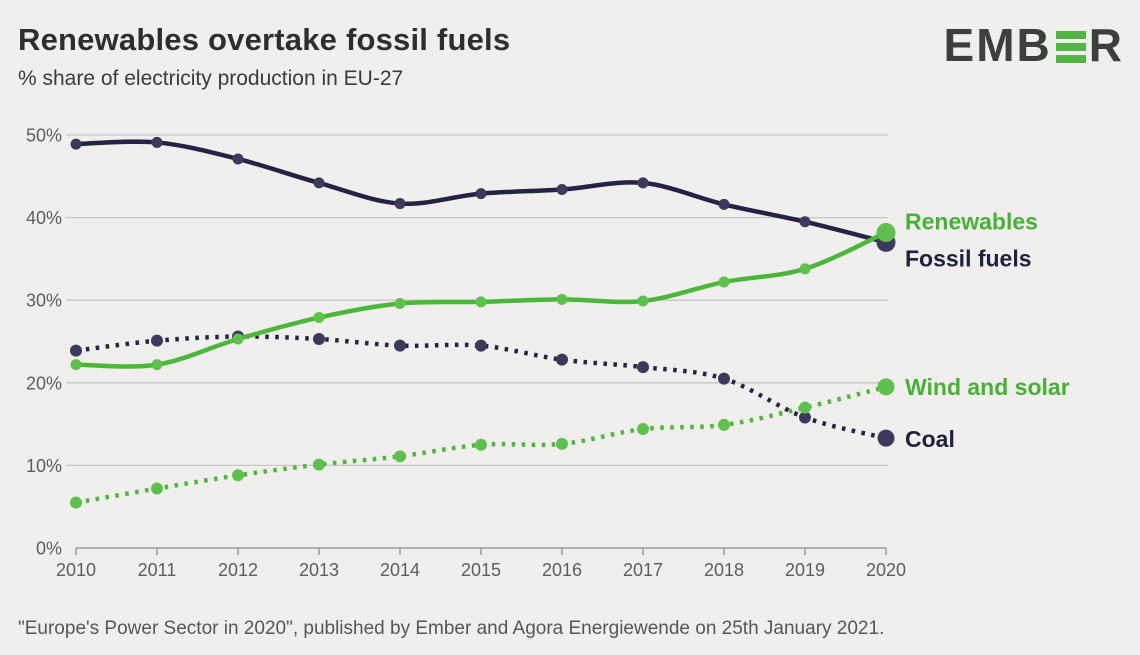  Describe the element at coordinates (44, 301) in the screenshot. I see `y-axis-tick-label: 30%` at that location.